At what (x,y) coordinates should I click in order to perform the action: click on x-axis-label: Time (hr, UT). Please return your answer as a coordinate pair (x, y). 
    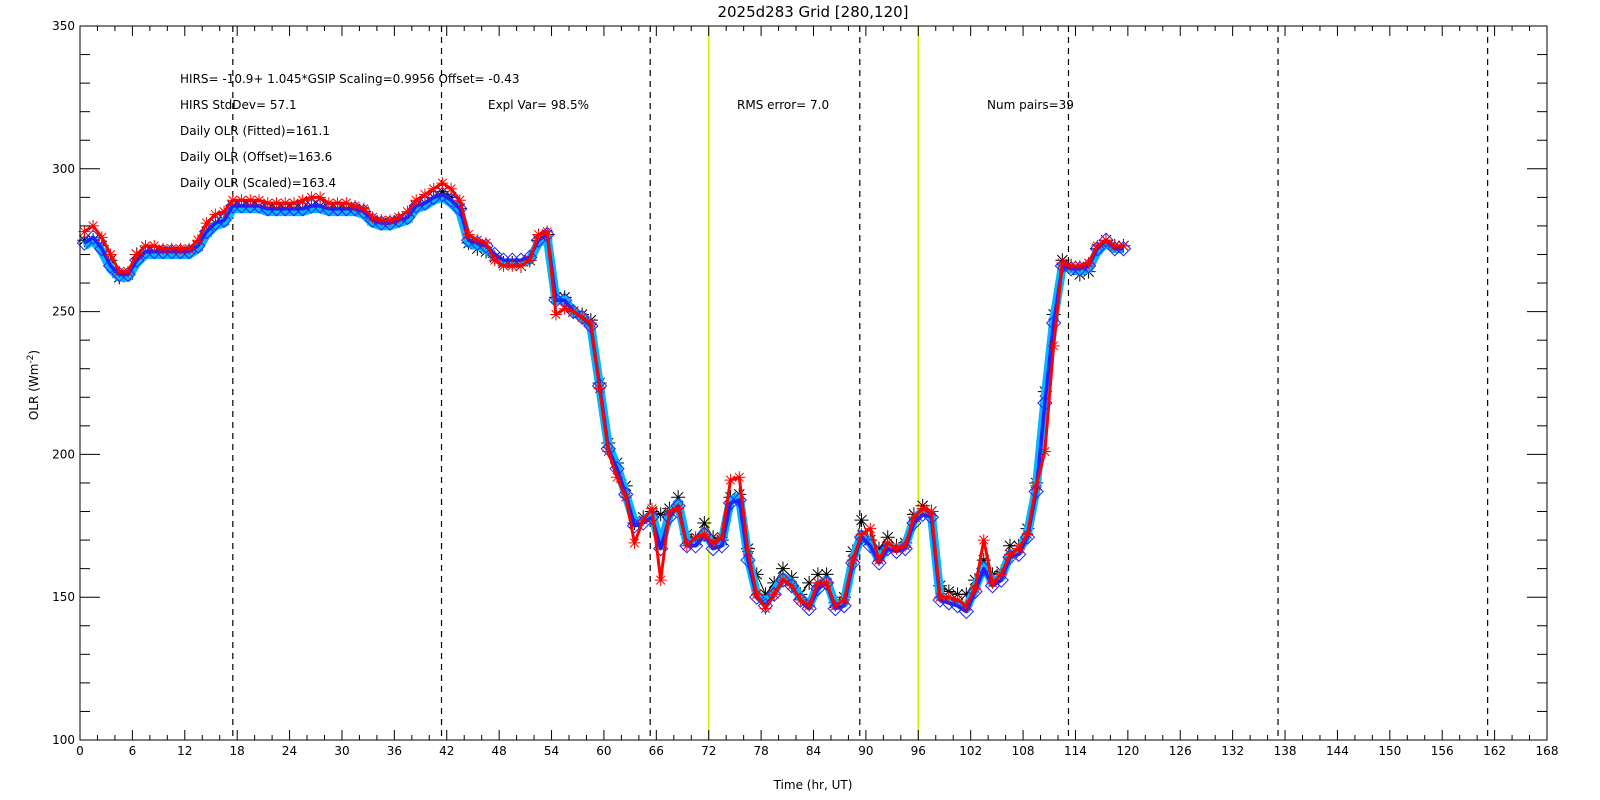
    Looking at the image, I should click on (813, 785).